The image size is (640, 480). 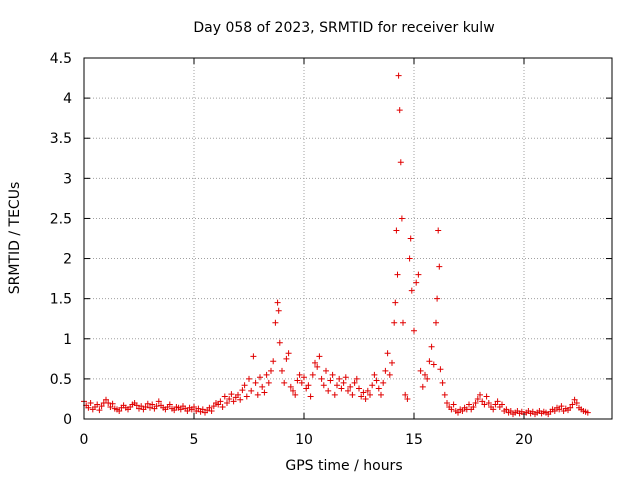 I want to click on y-tick-label: 0.5, so click(x=61, y=380).